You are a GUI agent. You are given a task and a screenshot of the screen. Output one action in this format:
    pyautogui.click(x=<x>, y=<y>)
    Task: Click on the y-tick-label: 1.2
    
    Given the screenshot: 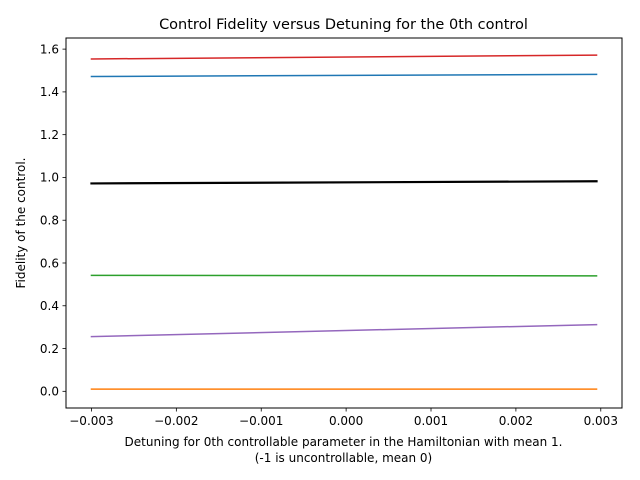 What is the action you would take?
    pyautogui.click(x=49, y=135)
    